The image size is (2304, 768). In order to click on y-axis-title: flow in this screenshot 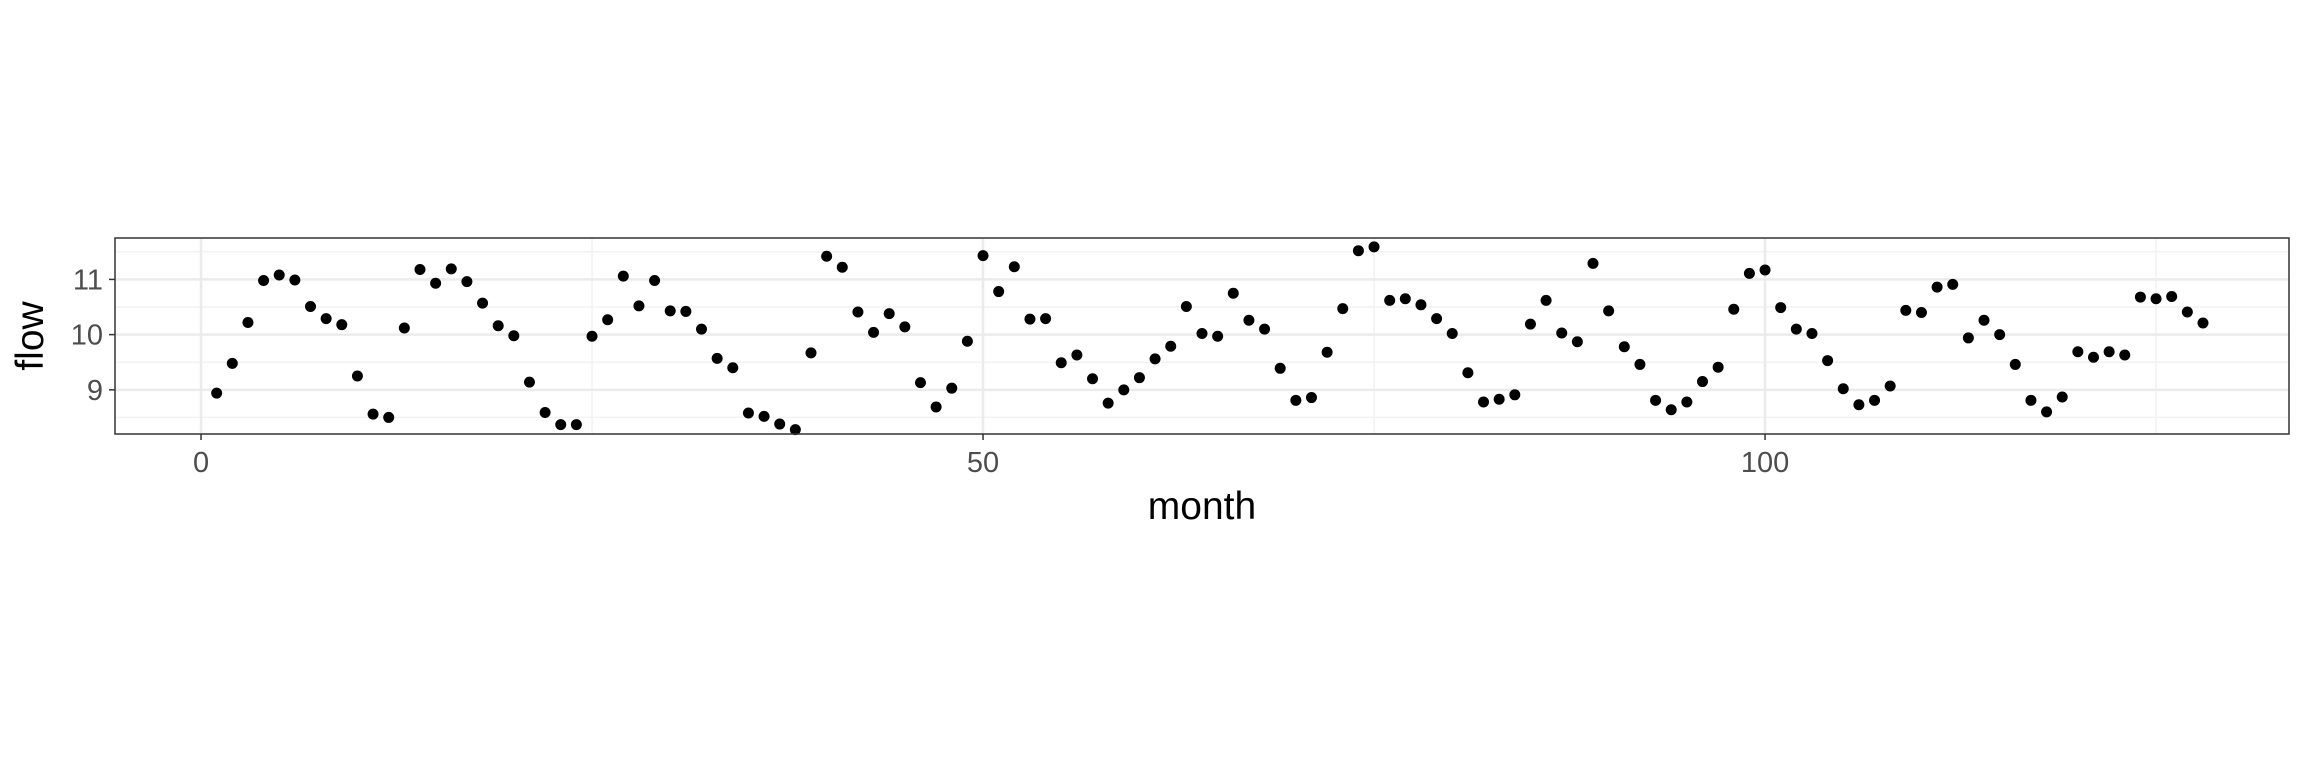, I will do `click(30, 335)`.